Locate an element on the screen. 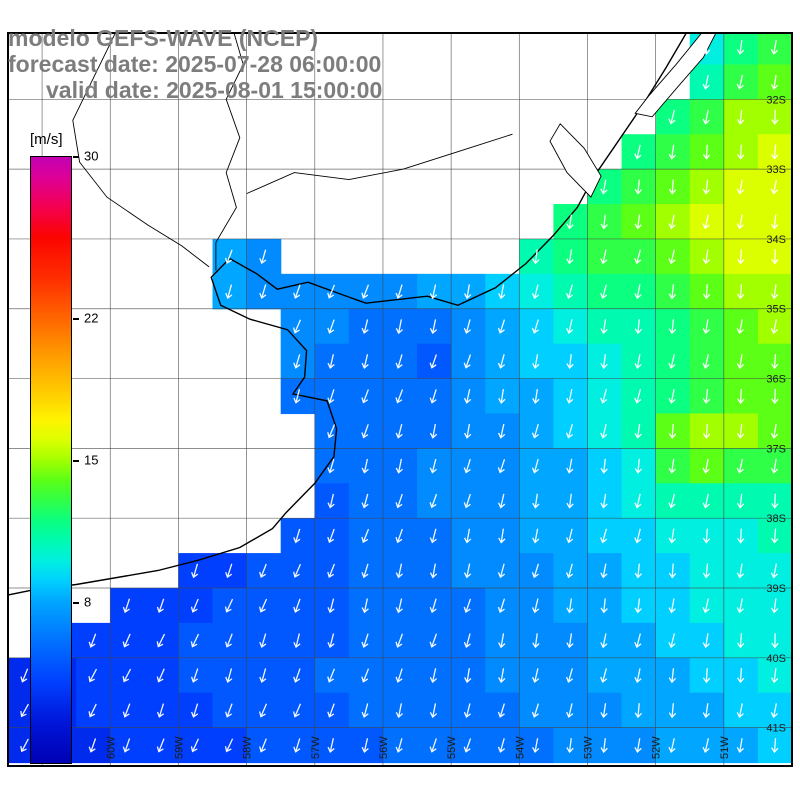 The image size is (800, 800). colorbar-tick-label: 15 is located at coordinates (91, 460).